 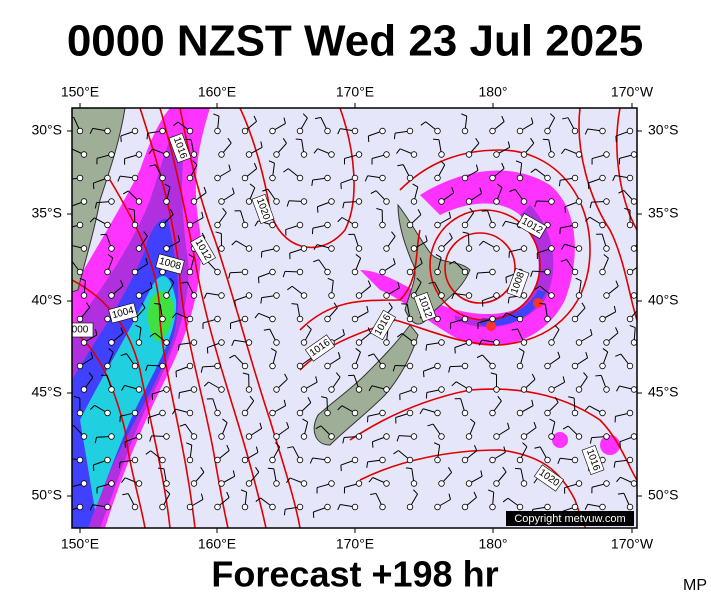 What do you see at coordinates (570, 518) in the screenshot?
I see `copyright-box` at bounding box center [570, 518].